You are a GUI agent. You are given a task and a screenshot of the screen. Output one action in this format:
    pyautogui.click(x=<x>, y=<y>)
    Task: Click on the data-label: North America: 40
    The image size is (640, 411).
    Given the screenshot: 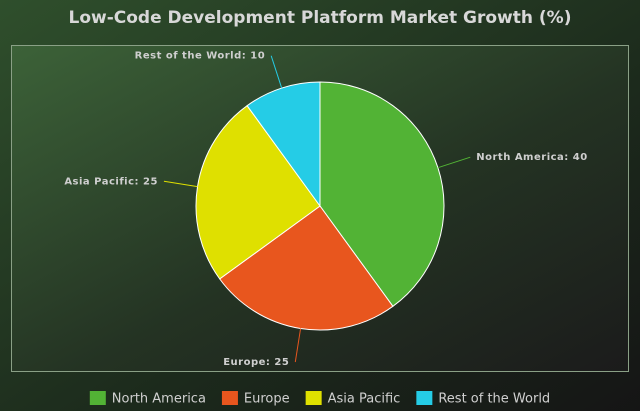 What is the action you would take?
    pyautogui.click(x=531, y=157)
    